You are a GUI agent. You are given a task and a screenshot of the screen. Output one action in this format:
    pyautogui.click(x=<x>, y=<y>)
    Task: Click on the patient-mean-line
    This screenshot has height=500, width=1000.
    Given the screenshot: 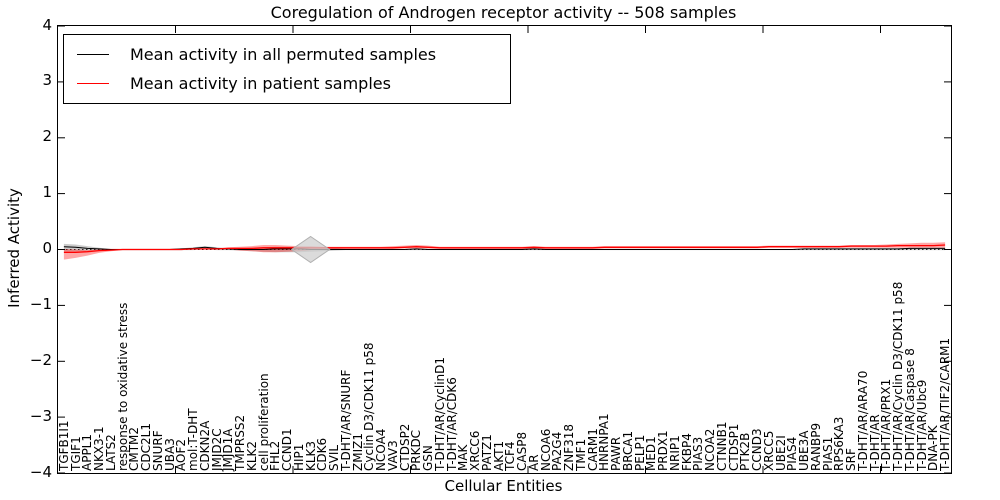 What is the action you would take?
    pyautogui.click(x=504, y=248)
    